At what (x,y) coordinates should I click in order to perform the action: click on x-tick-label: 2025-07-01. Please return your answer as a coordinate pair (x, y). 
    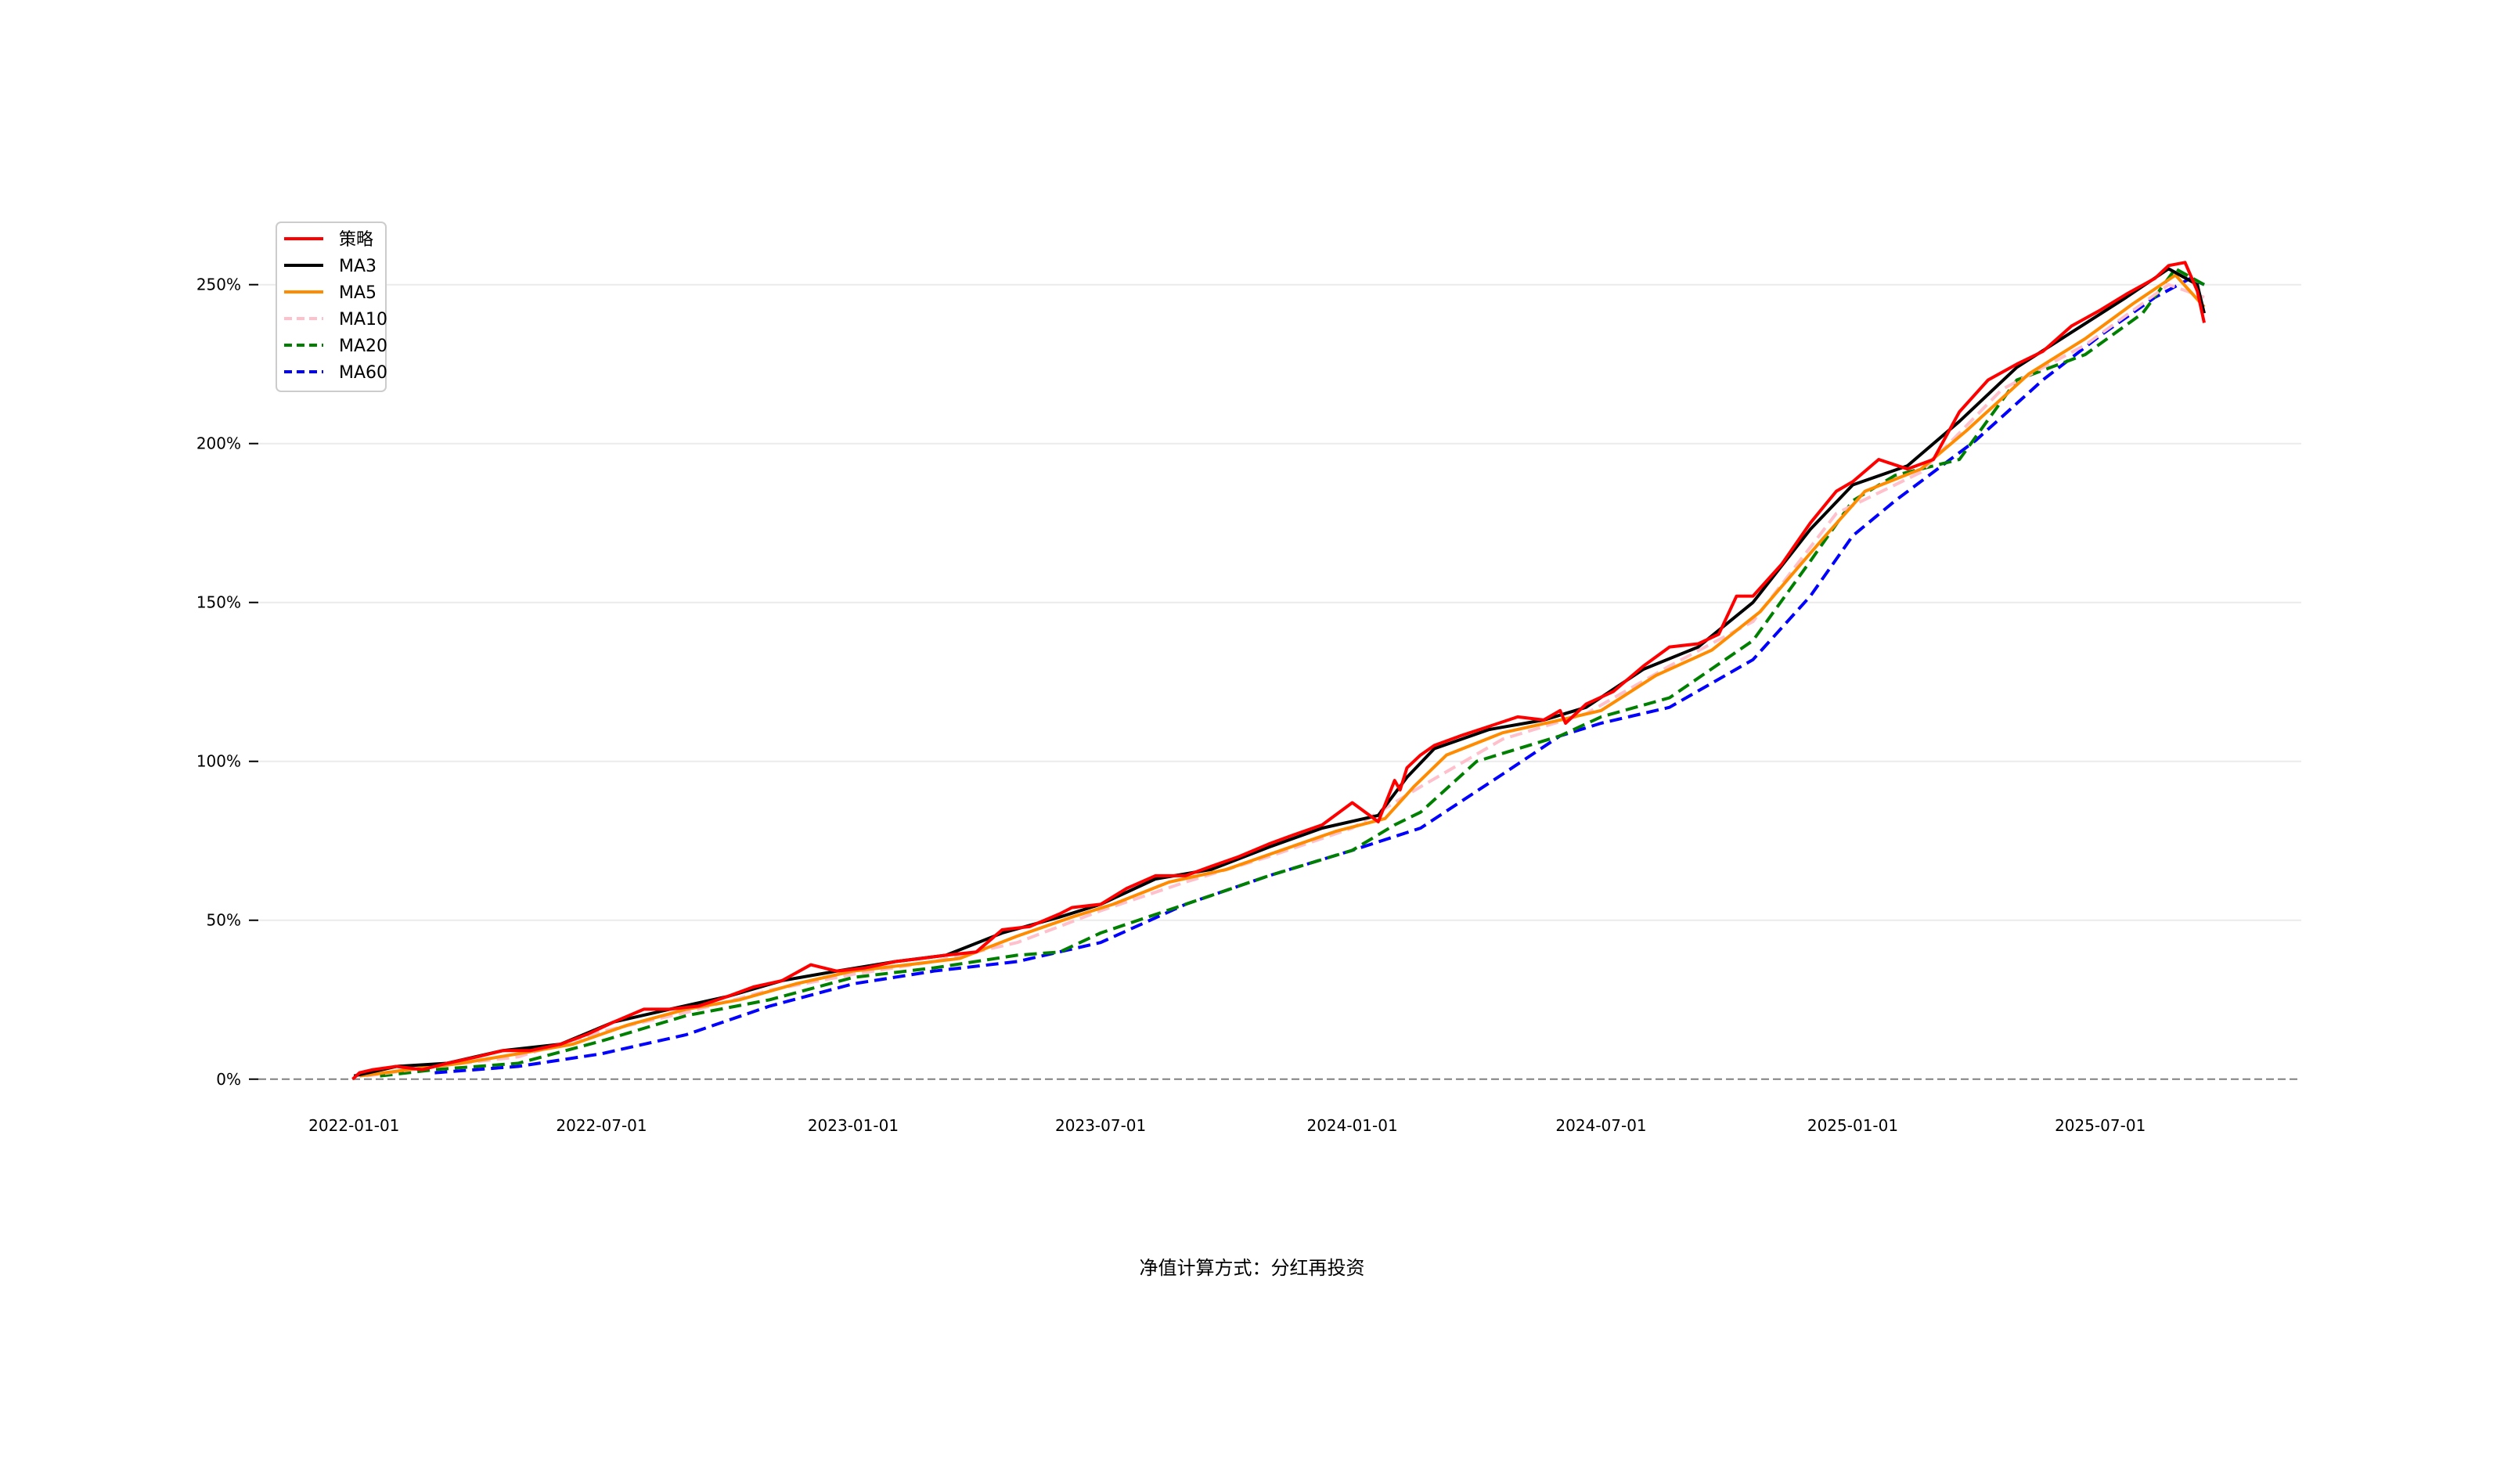
    Looking at the image, I should click on (2100, 1125).